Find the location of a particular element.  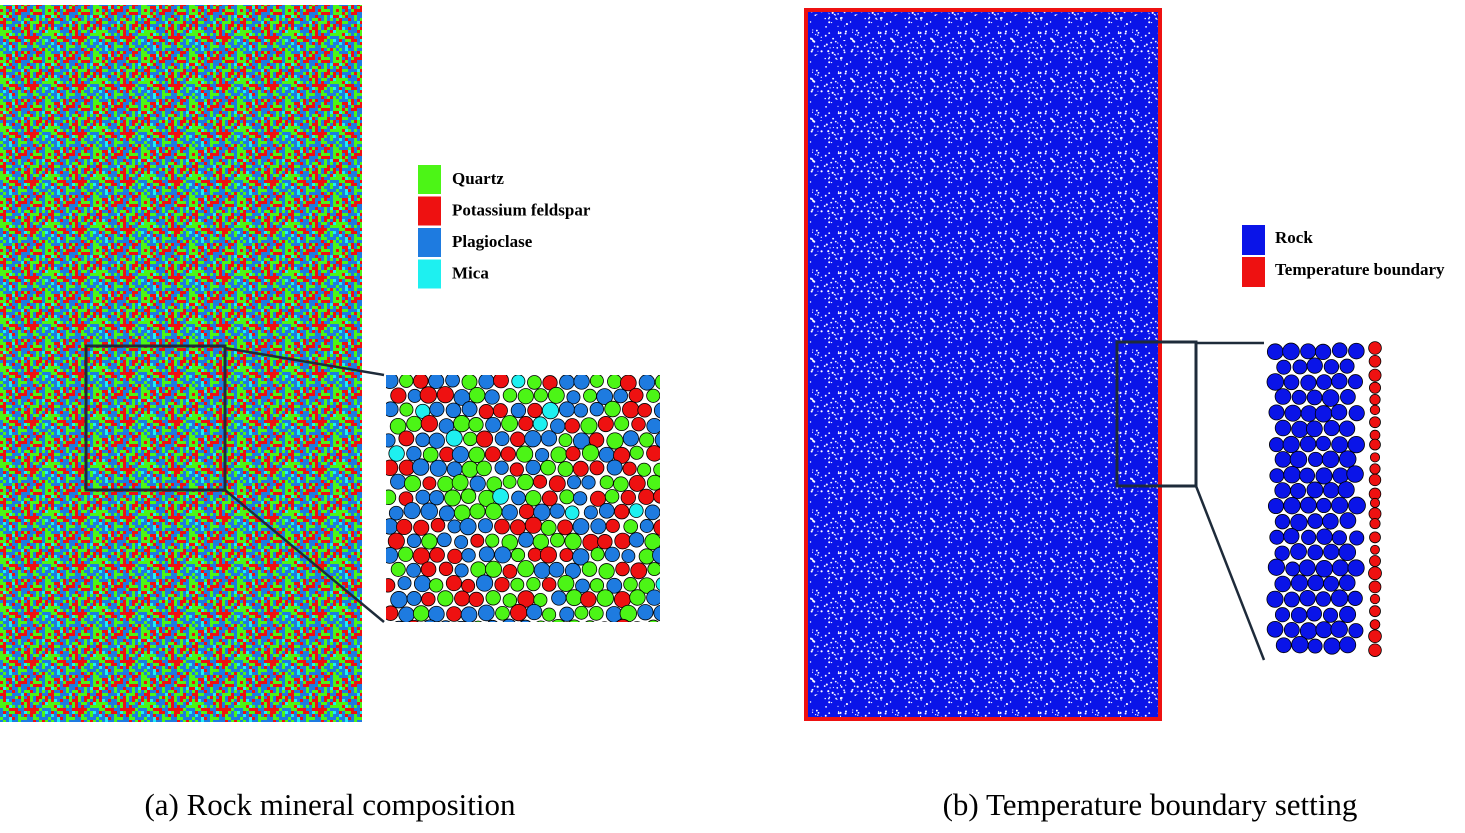

legend-label: Potassium feldspar is located at coordinates (521, 209).